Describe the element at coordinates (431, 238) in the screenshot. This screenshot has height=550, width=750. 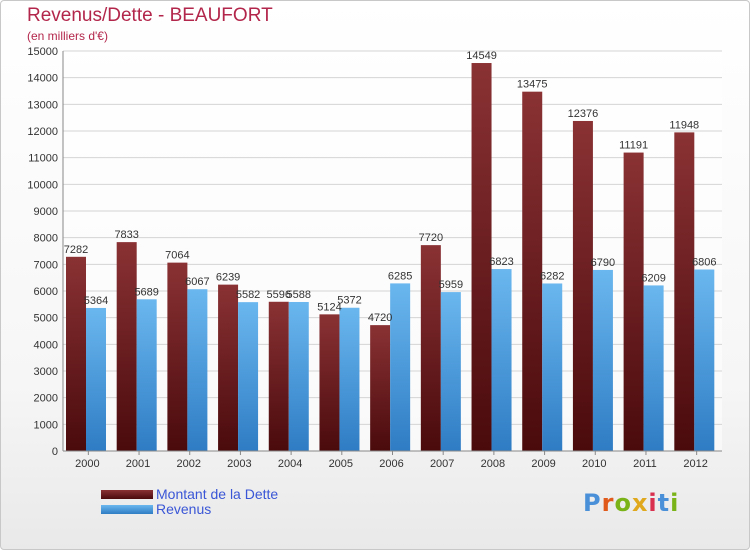
I see `data-label-dette: 7720` at that location.